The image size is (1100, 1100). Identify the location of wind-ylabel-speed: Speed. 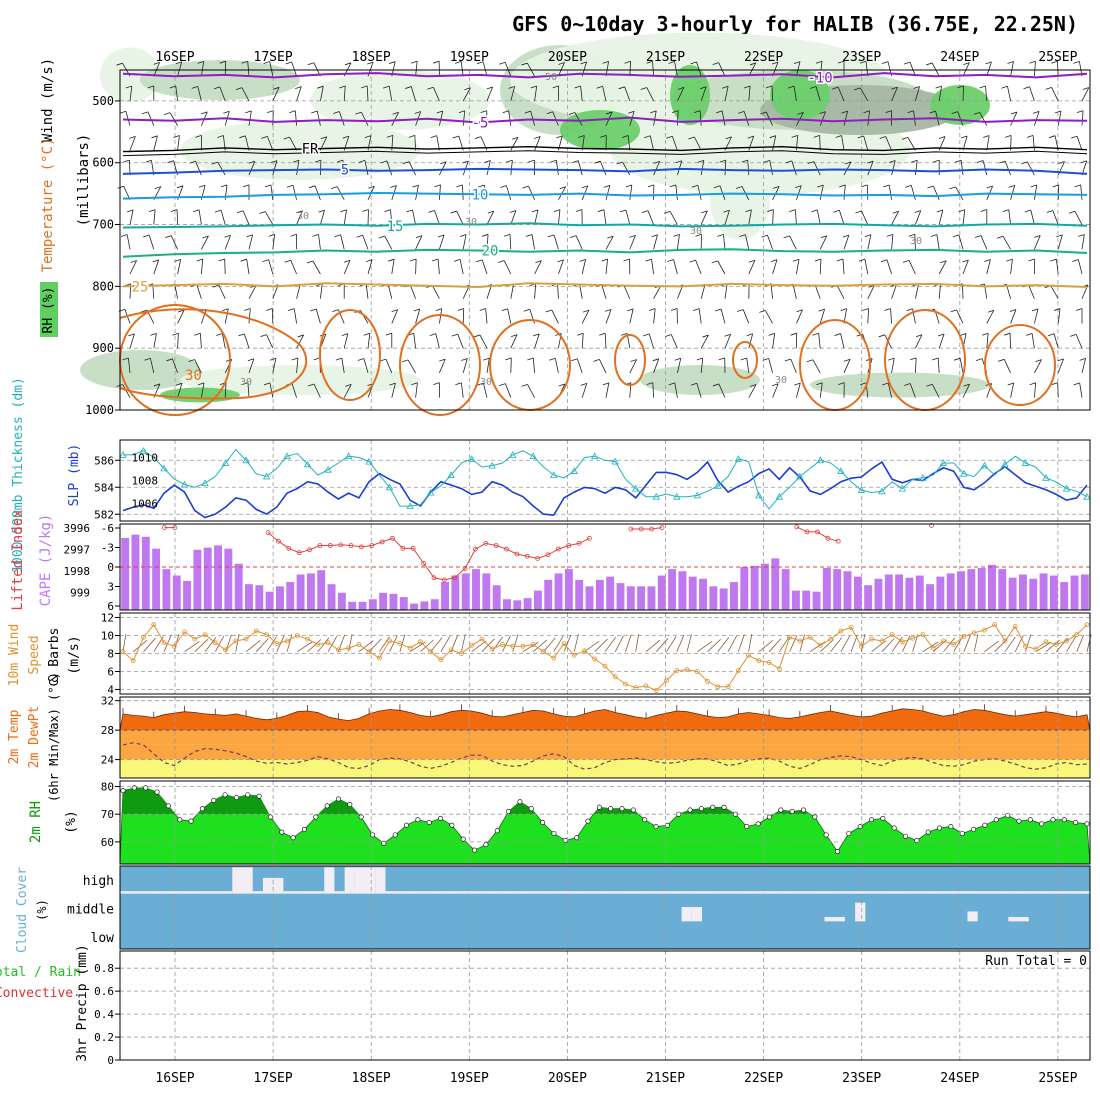
(34, 654).